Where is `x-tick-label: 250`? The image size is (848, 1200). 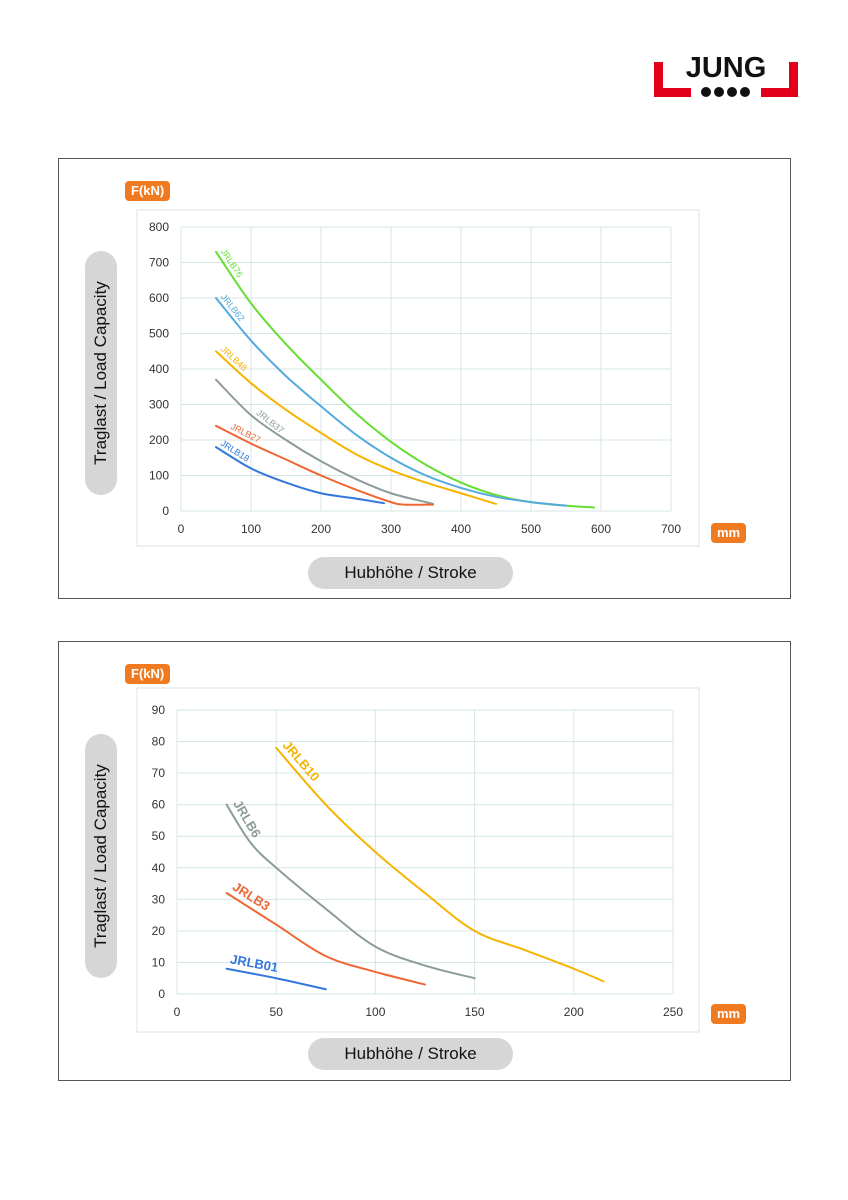
x-tick-label: 250 is located at coordinates (673, 1012).